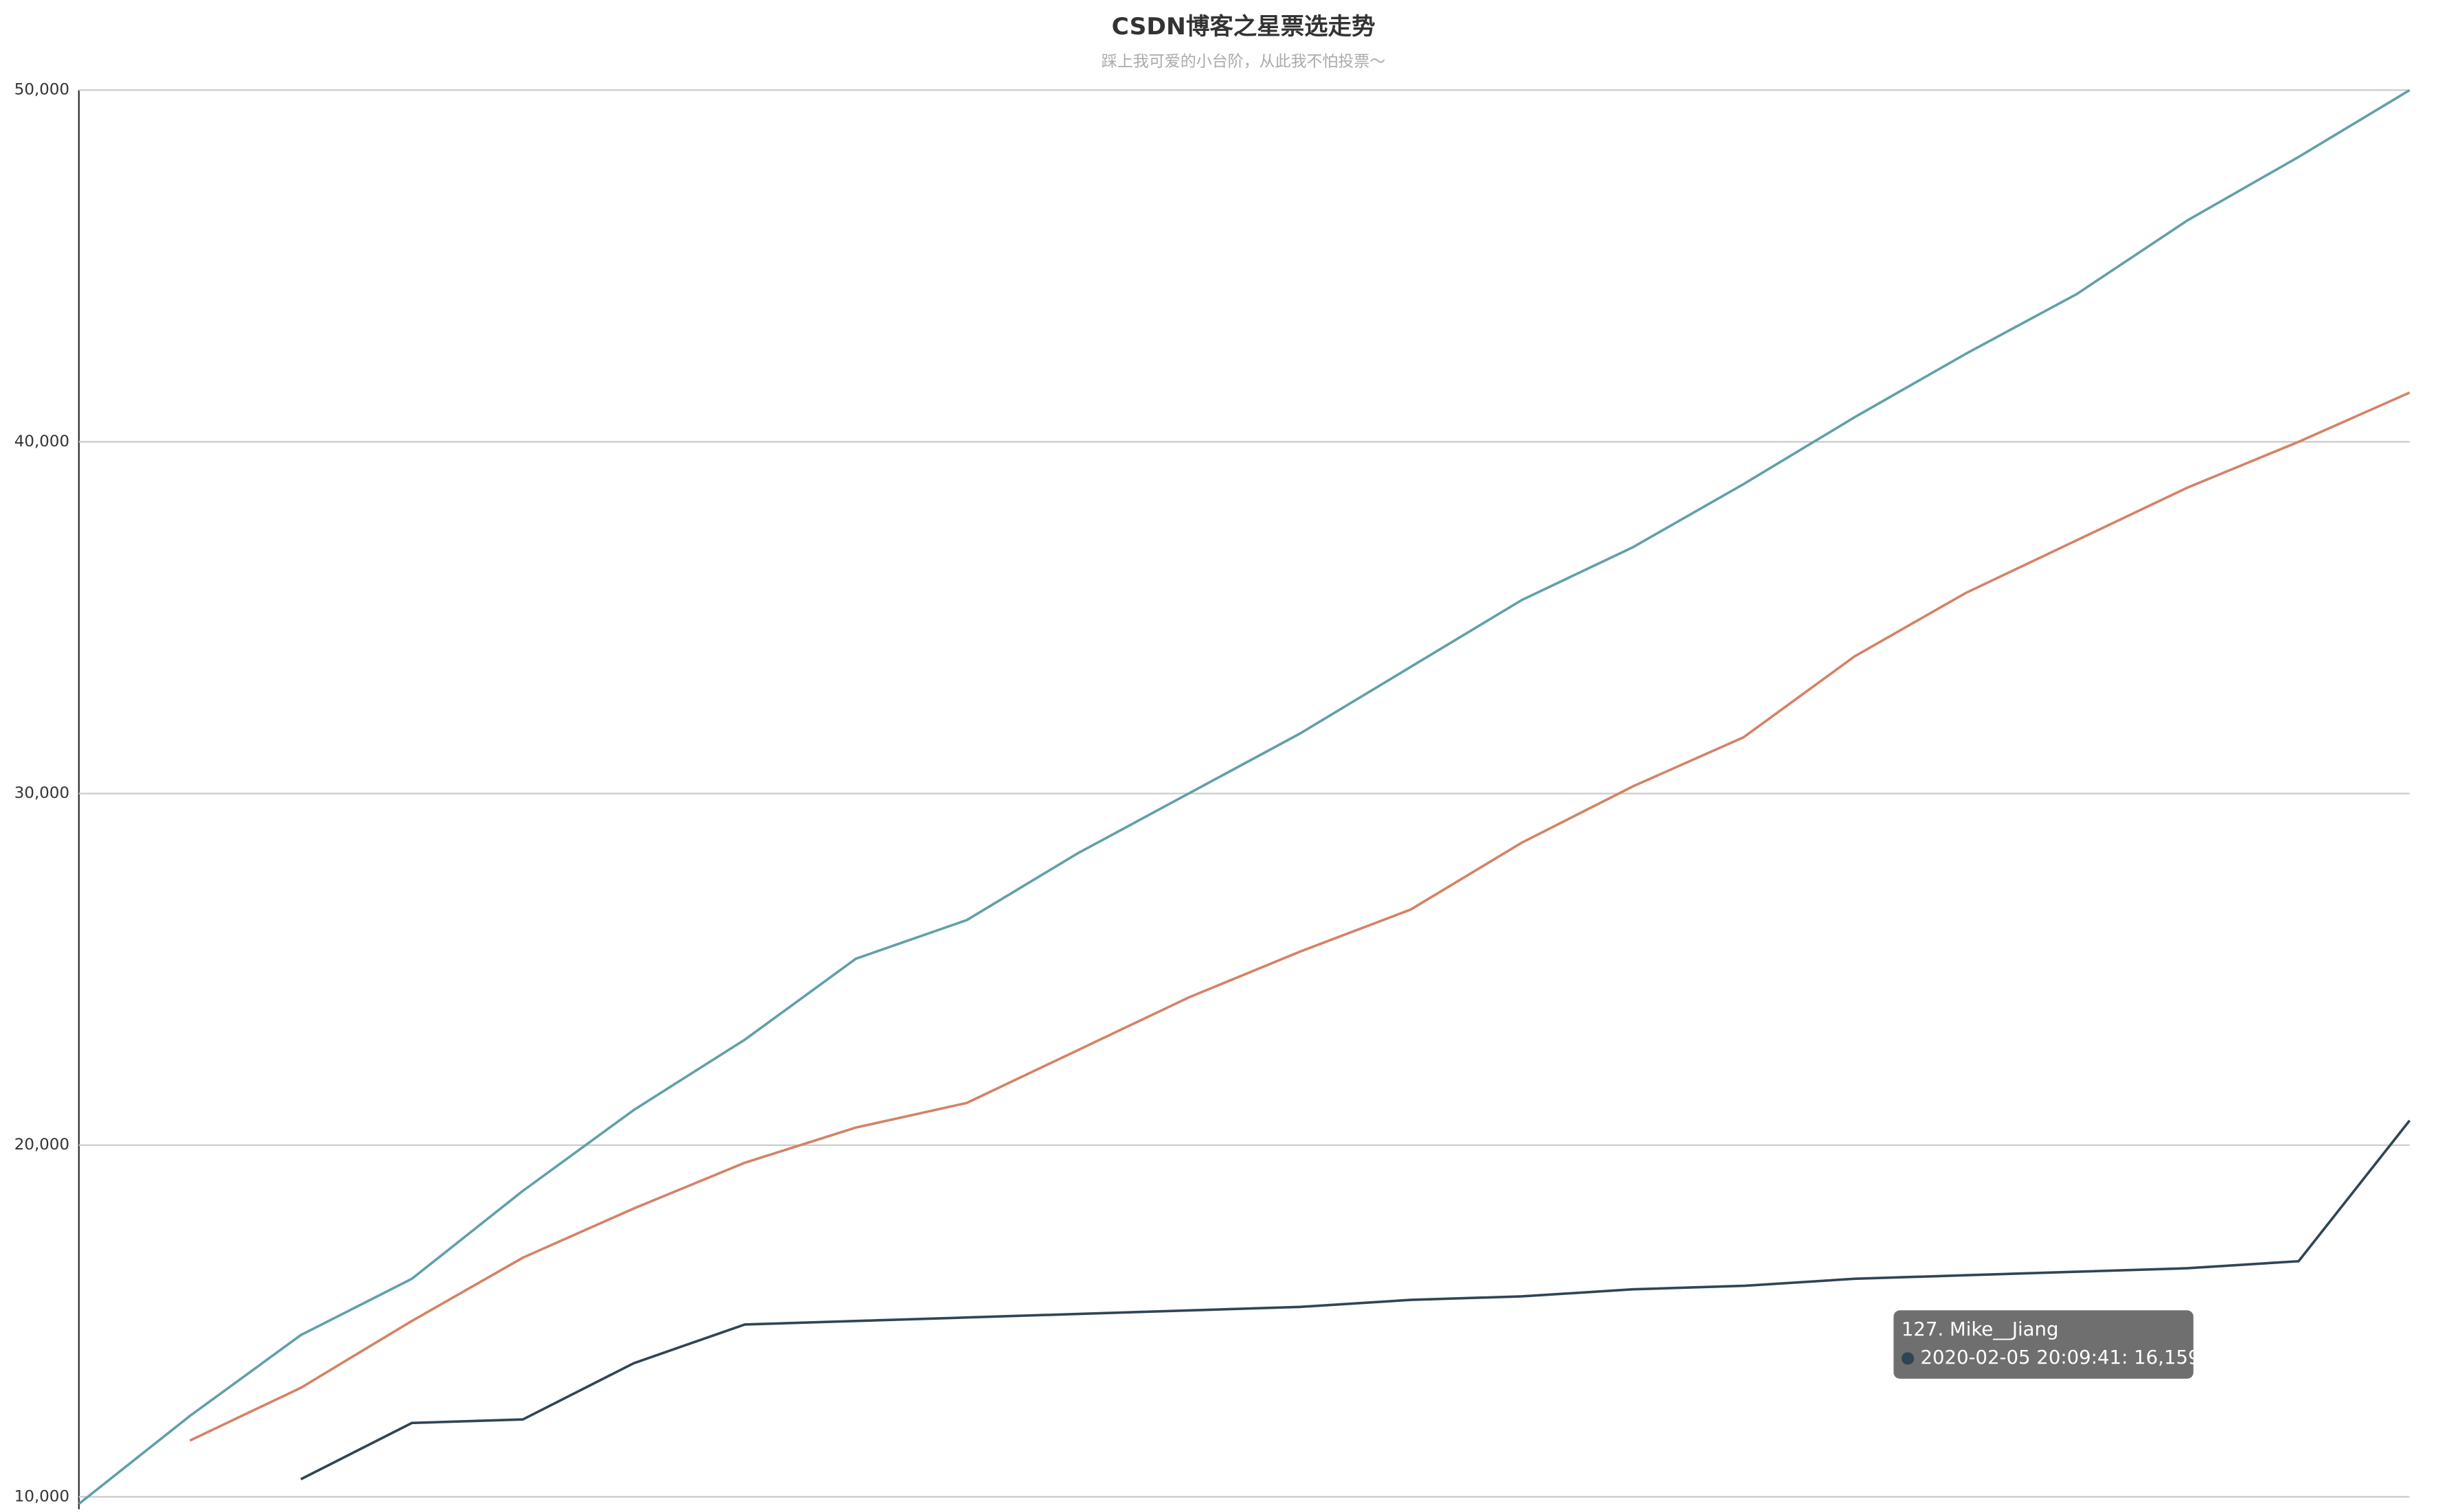 The width and height of the screenshot is (2438, 1512). I want to click on chart-title: CSDN博客之星票选走势, so click(1244, 27).